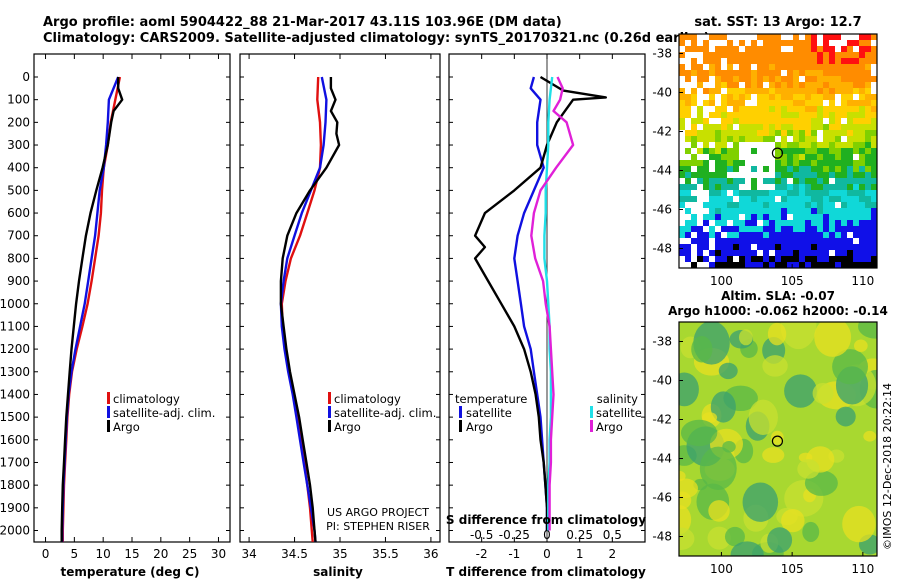  I want to click on legend-label-argo: Argo, so click(126, 427).